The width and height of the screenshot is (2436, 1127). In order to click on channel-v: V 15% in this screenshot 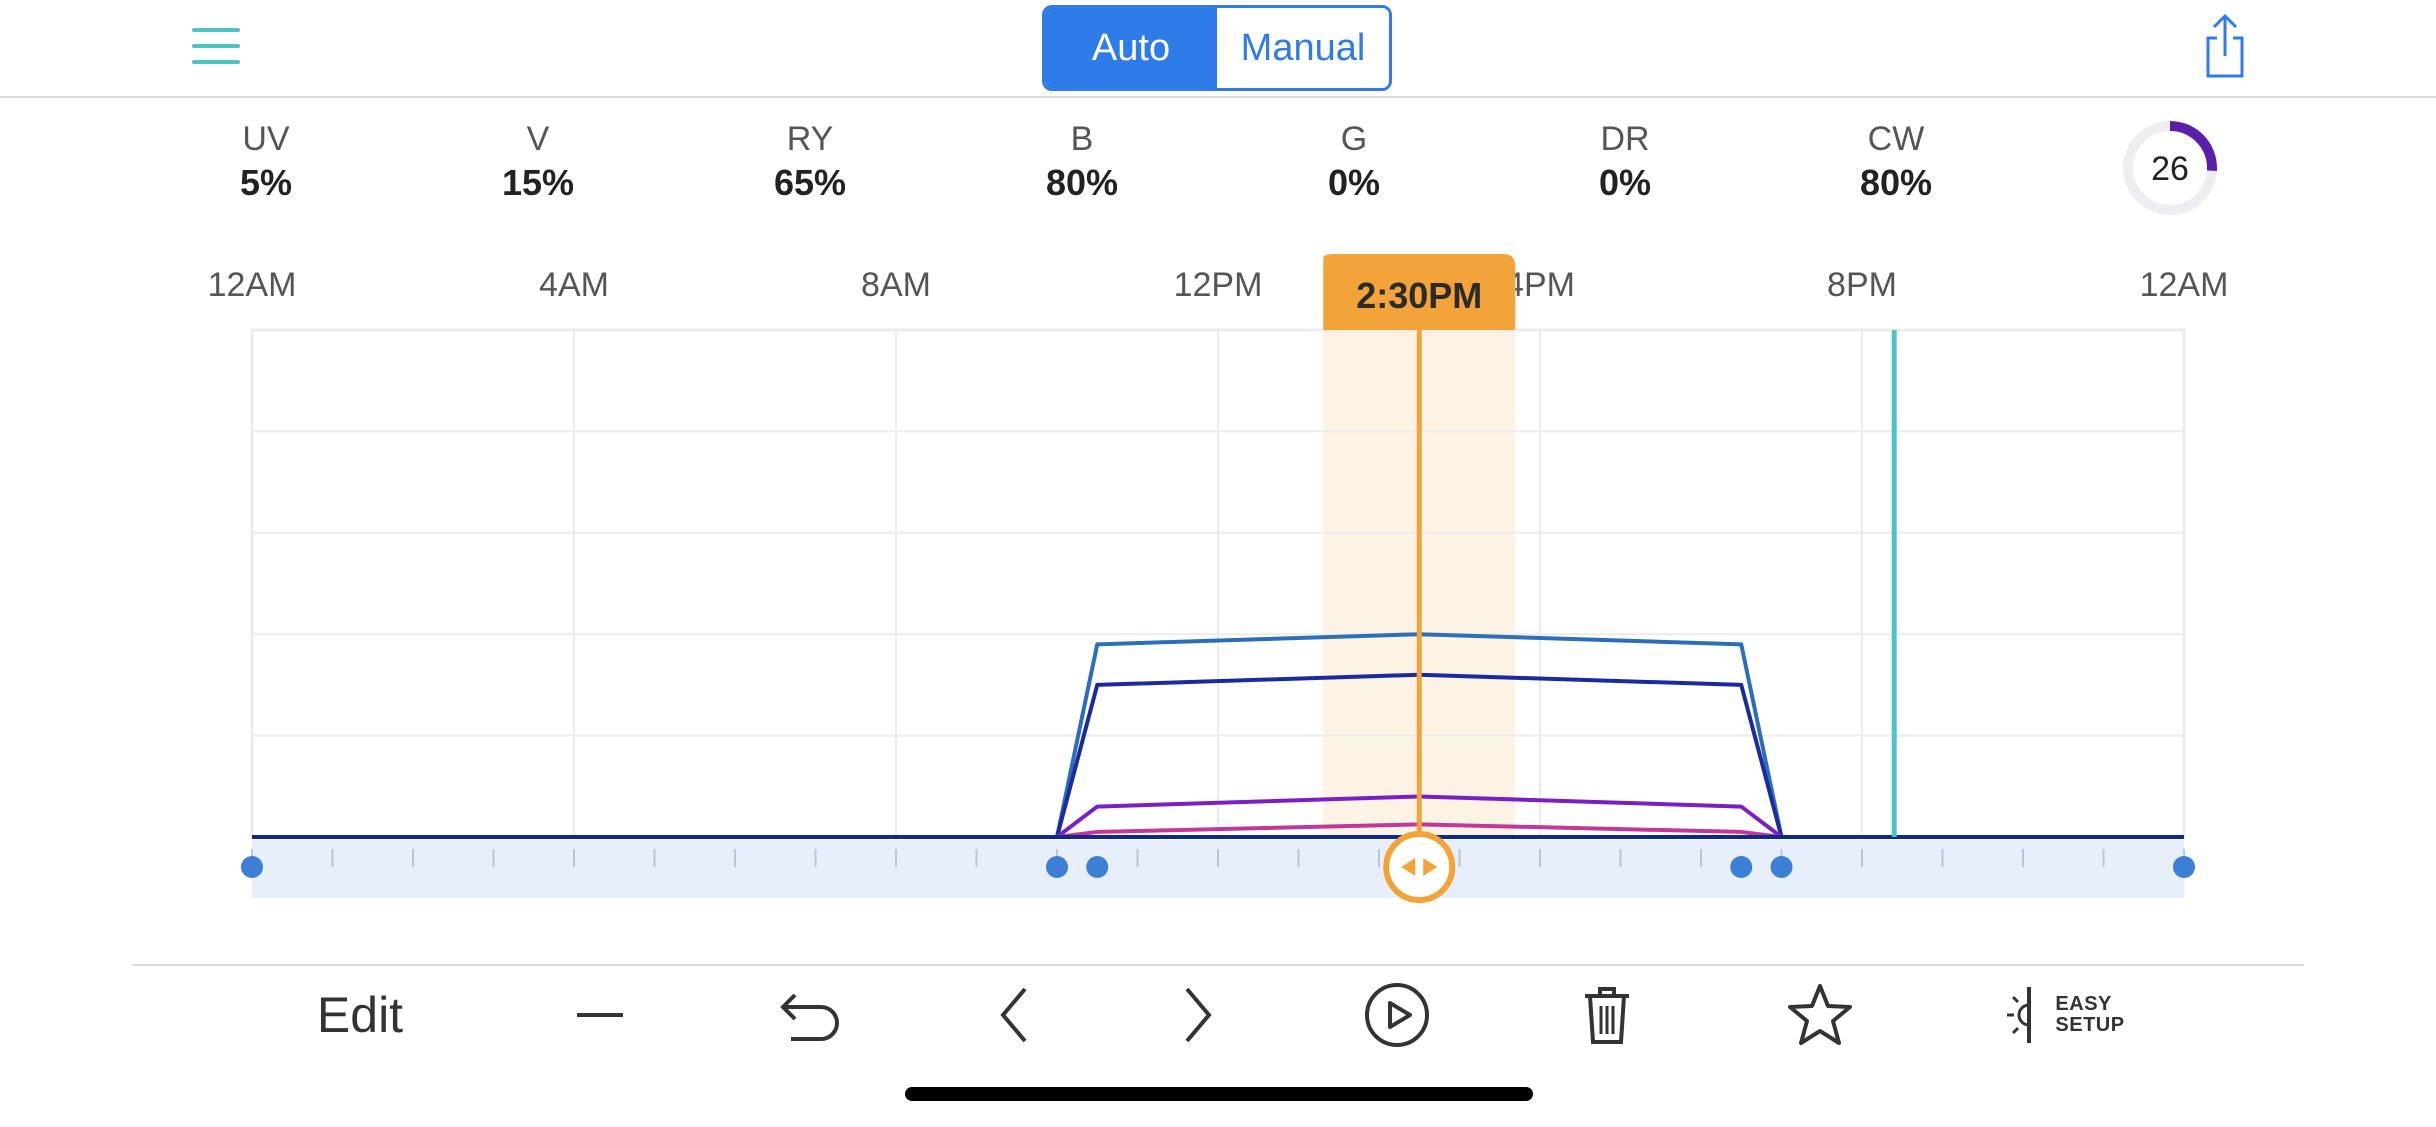, I will do `click(538, 162)`.